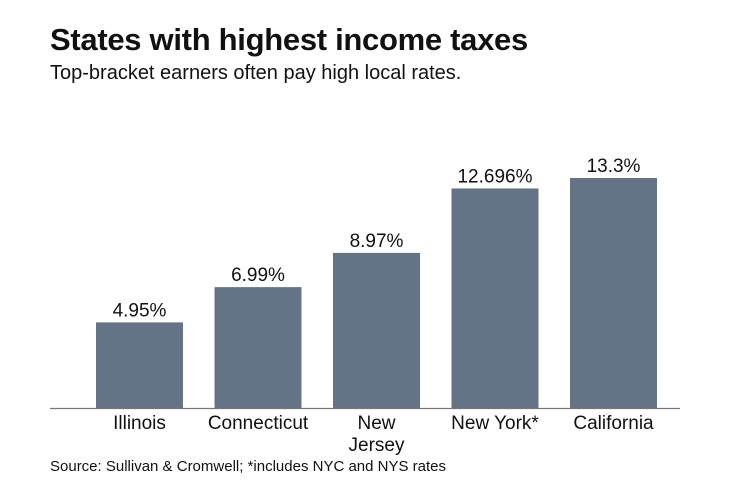  Describe the element at coordinates (140, 310) in the screenshot. I see `data-label: 4.95%` at that location.